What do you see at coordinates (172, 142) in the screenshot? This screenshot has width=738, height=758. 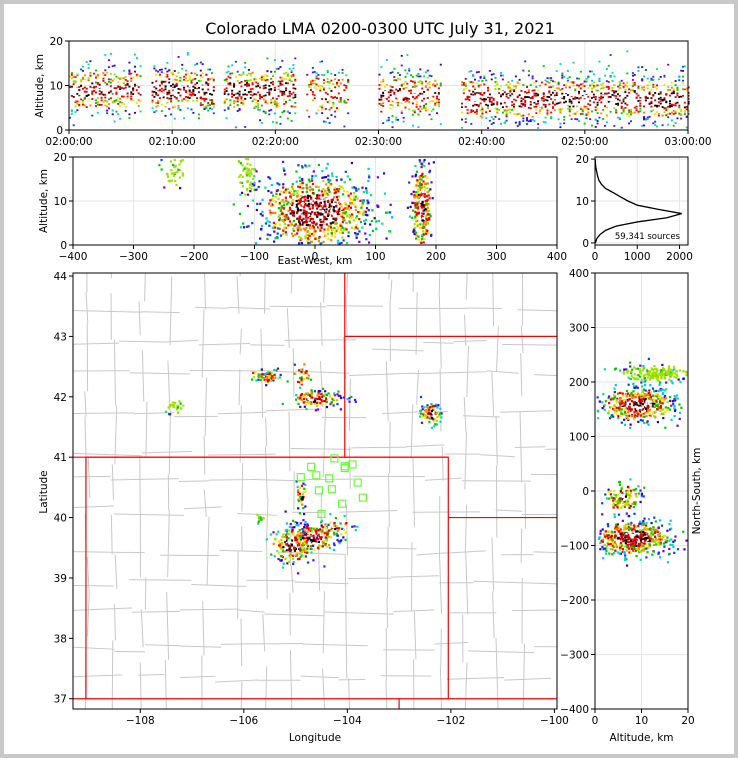 I see `time-height-x-tick-label: 02:10:00` at bounding box center [172, 142].